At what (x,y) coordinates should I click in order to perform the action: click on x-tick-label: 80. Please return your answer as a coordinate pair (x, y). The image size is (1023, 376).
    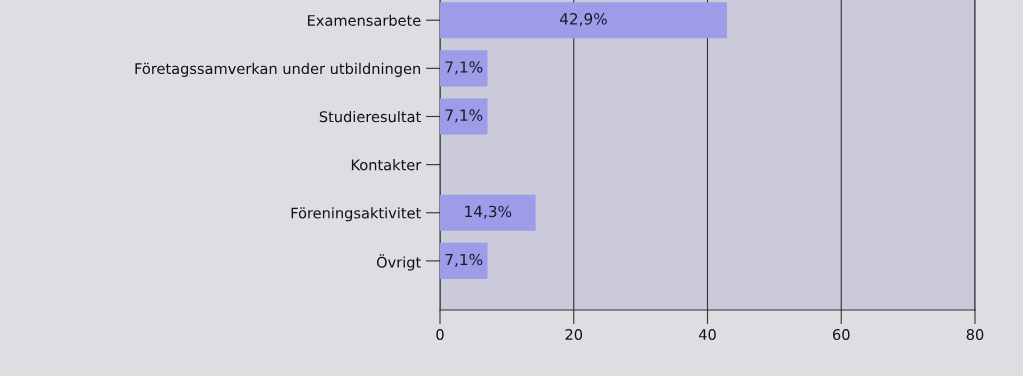
    Looking at the image, I should click on (975, 335).